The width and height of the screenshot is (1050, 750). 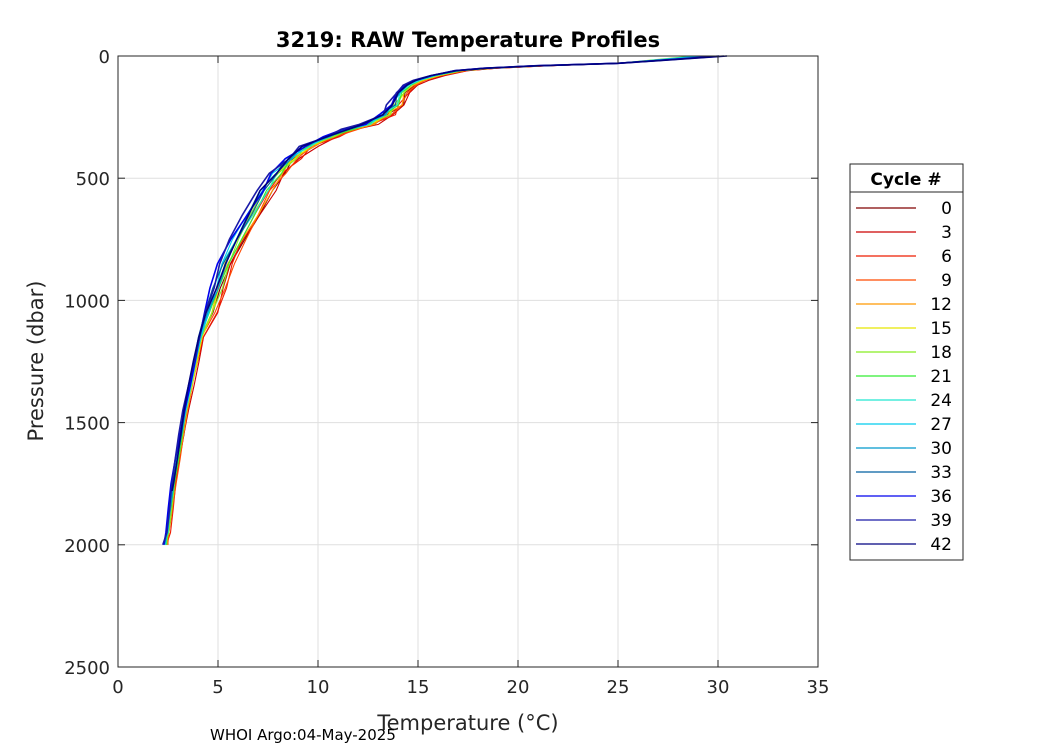 What do you see at coordinates (941, 329) in the screenshot?
I see `legend-label-cycle-15: 15` at bounding box center [941, 329].